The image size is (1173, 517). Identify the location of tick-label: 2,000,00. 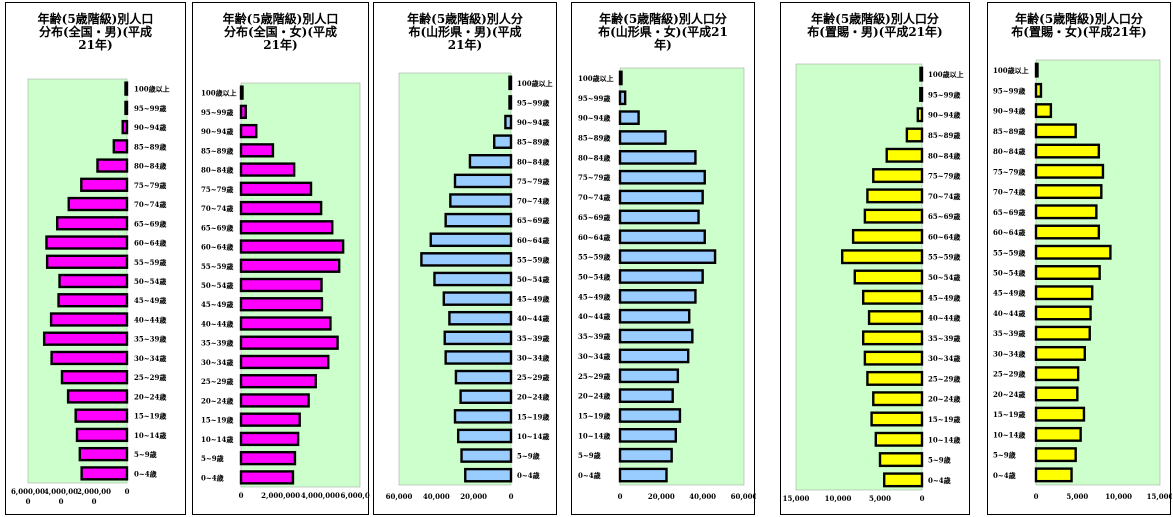
(94, 491).